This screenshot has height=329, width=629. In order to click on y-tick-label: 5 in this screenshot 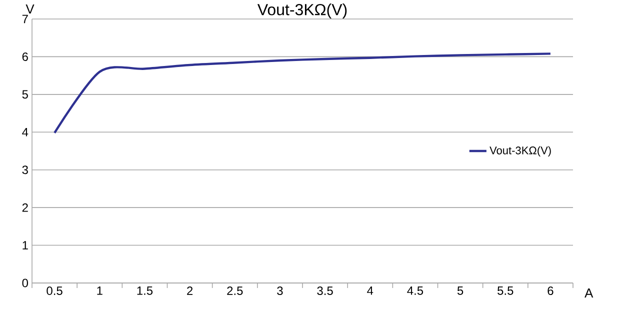, I will do `click(25, 94)`.